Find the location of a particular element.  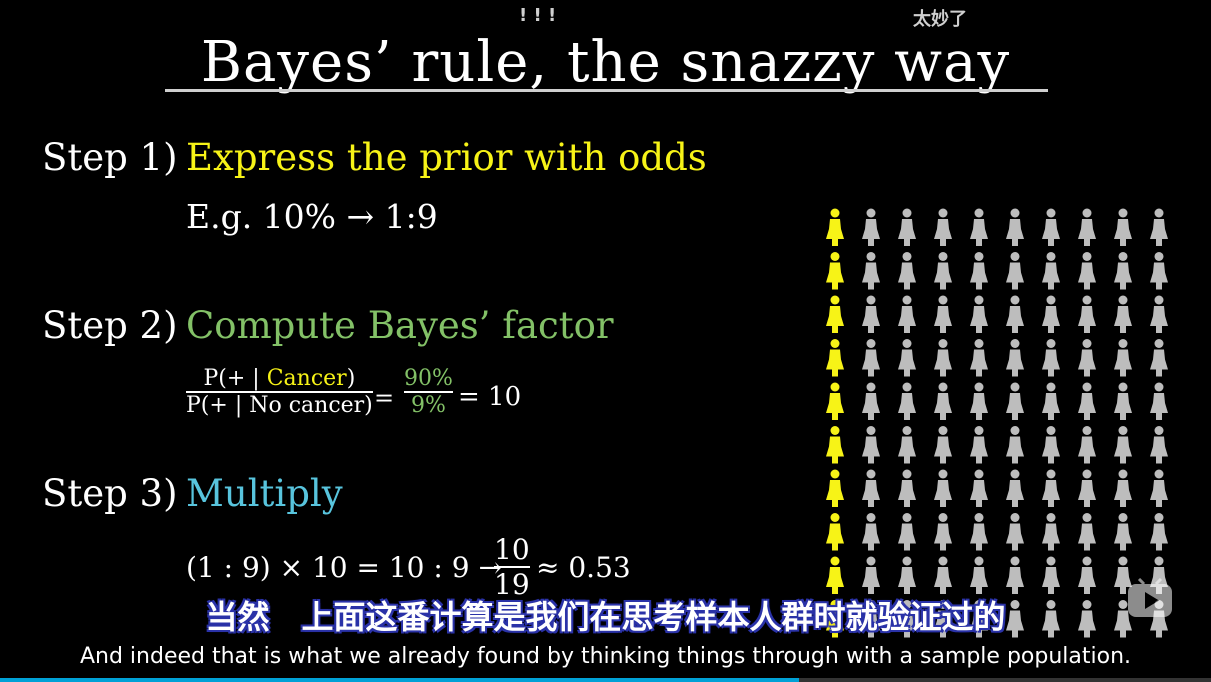

bayes-factor-result: = 10 is located at coordinates (490, 397).